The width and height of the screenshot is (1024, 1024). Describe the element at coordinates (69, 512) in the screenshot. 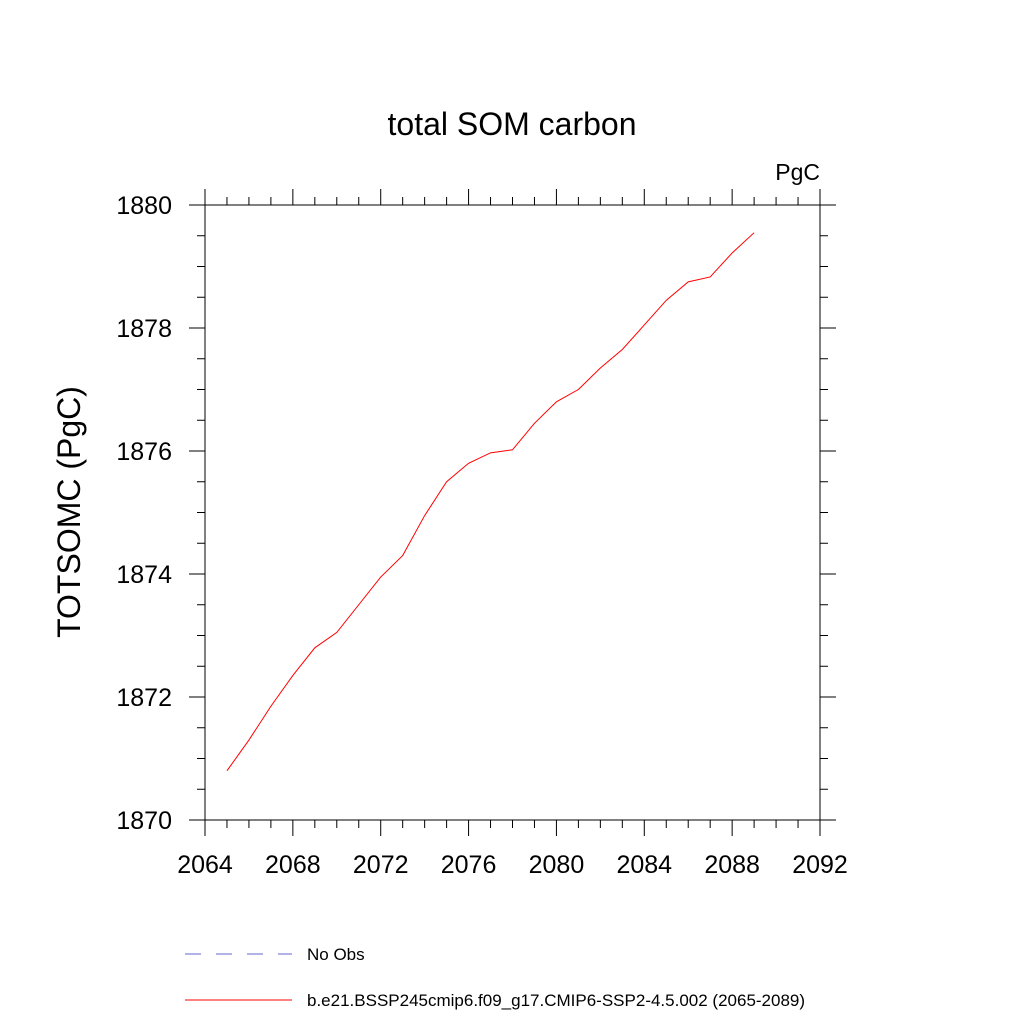

I see `y-axis-label: TOTSOMC (PgC)` at that location.